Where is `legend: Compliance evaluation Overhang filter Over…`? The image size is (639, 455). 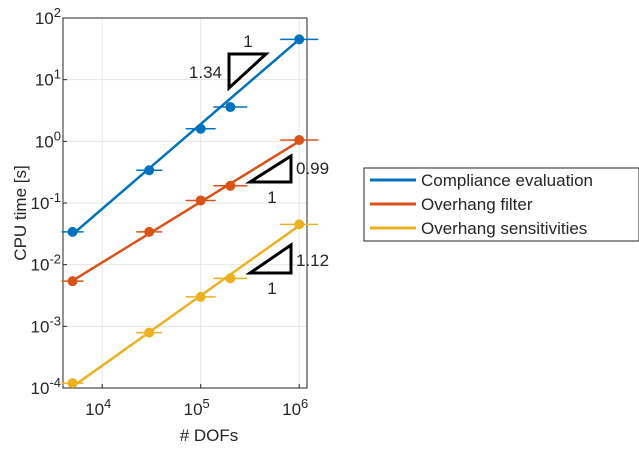 legend: Compliance evaluation Overhang filter Over… is located at coordinates (501, 204).